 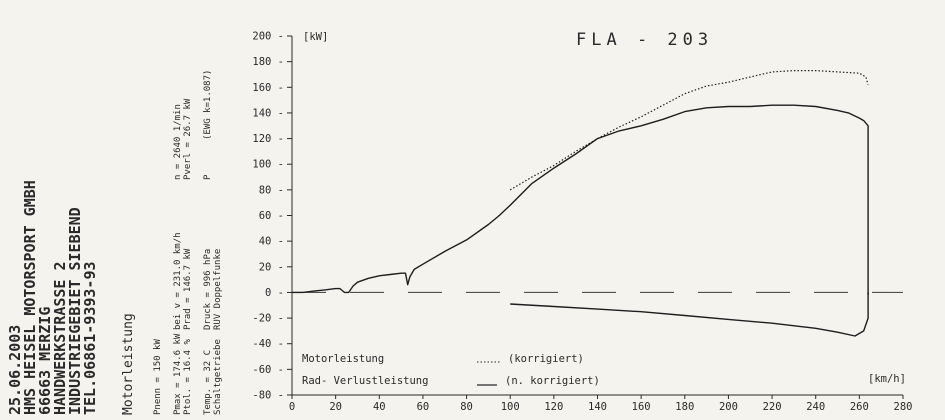 What do you see at coordinates (208, 289) in the screenshot?
I see `druck-value: Druck = 996 hPa` at bounding box center [208, 289].